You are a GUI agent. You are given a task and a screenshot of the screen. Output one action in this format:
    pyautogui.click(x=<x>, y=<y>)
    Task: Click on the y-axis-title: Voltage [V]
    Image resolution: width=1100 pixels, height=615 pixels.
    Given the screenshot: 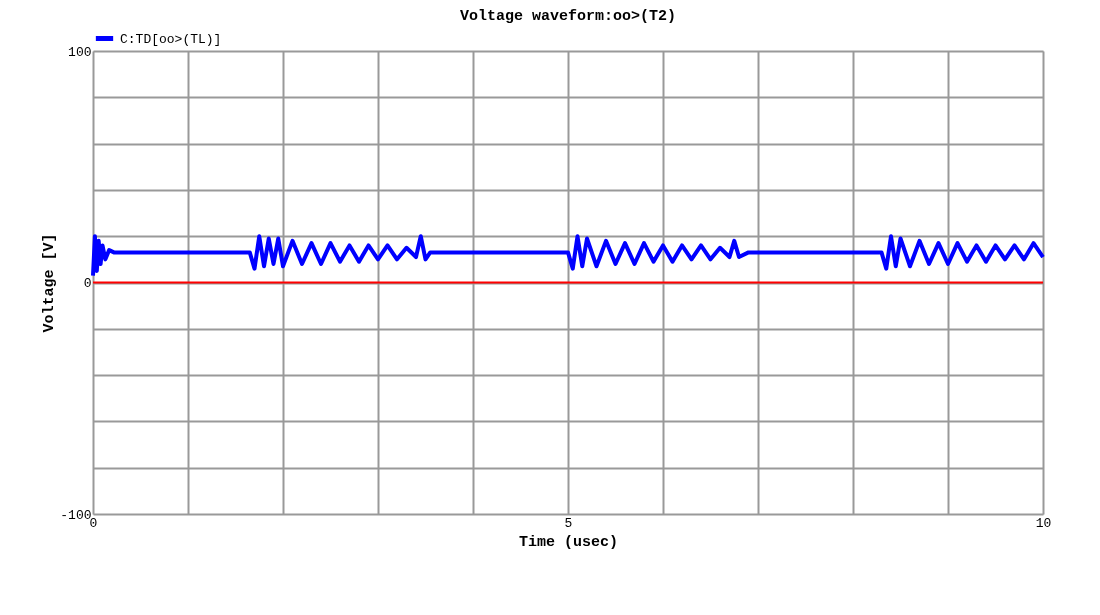 What is the action you would take?
    pyautogui.click(x=50, y=283)
    